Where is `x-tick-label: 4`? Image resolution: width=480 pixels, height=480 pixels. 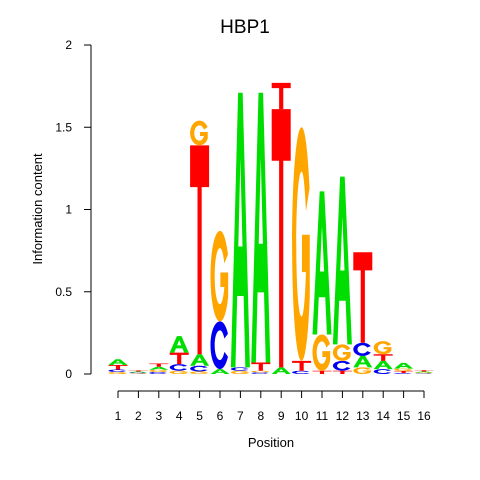
x-tick-label: 4 is located at coordinates (179, 416).